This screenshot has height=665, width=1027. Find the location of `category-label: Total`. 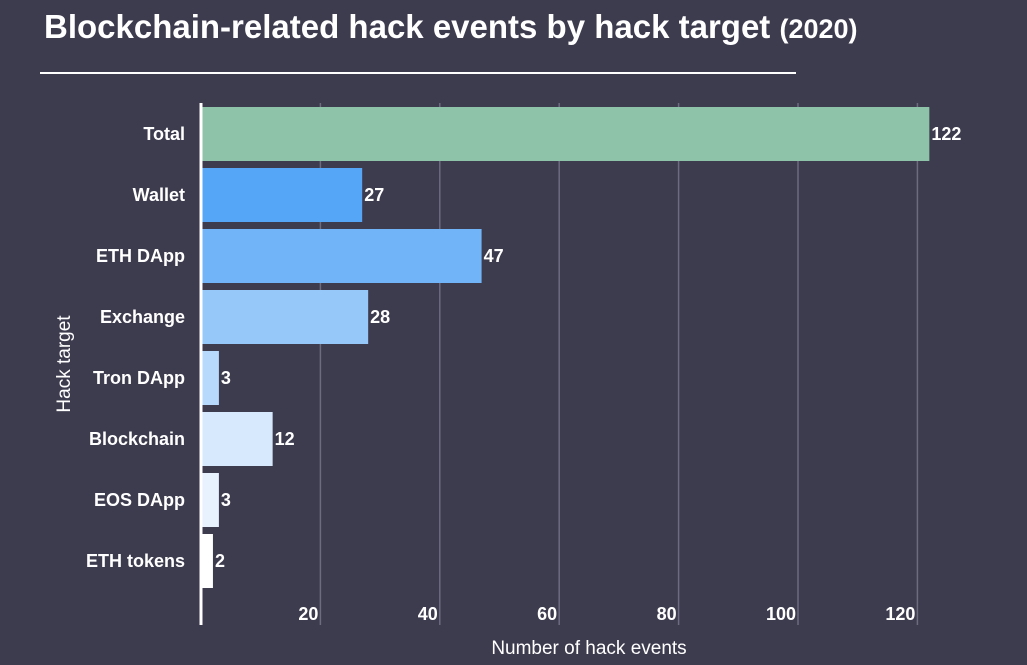

category-label: Total is located at coordinates (164, 134).